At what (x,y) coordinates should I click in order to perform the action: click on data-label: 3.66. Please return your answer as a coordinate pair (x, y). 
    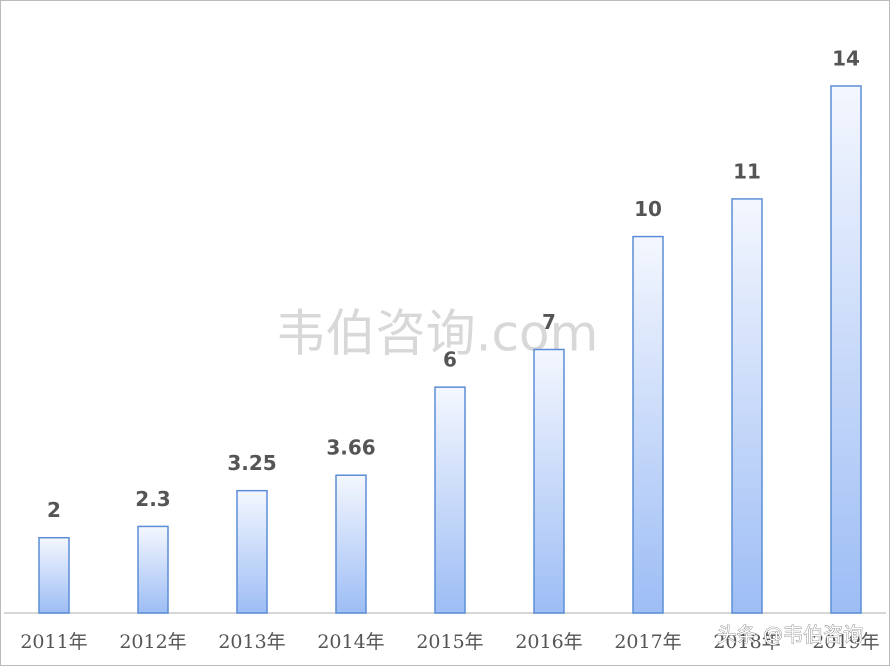
    Looking at the image, I should click on (350, 448).